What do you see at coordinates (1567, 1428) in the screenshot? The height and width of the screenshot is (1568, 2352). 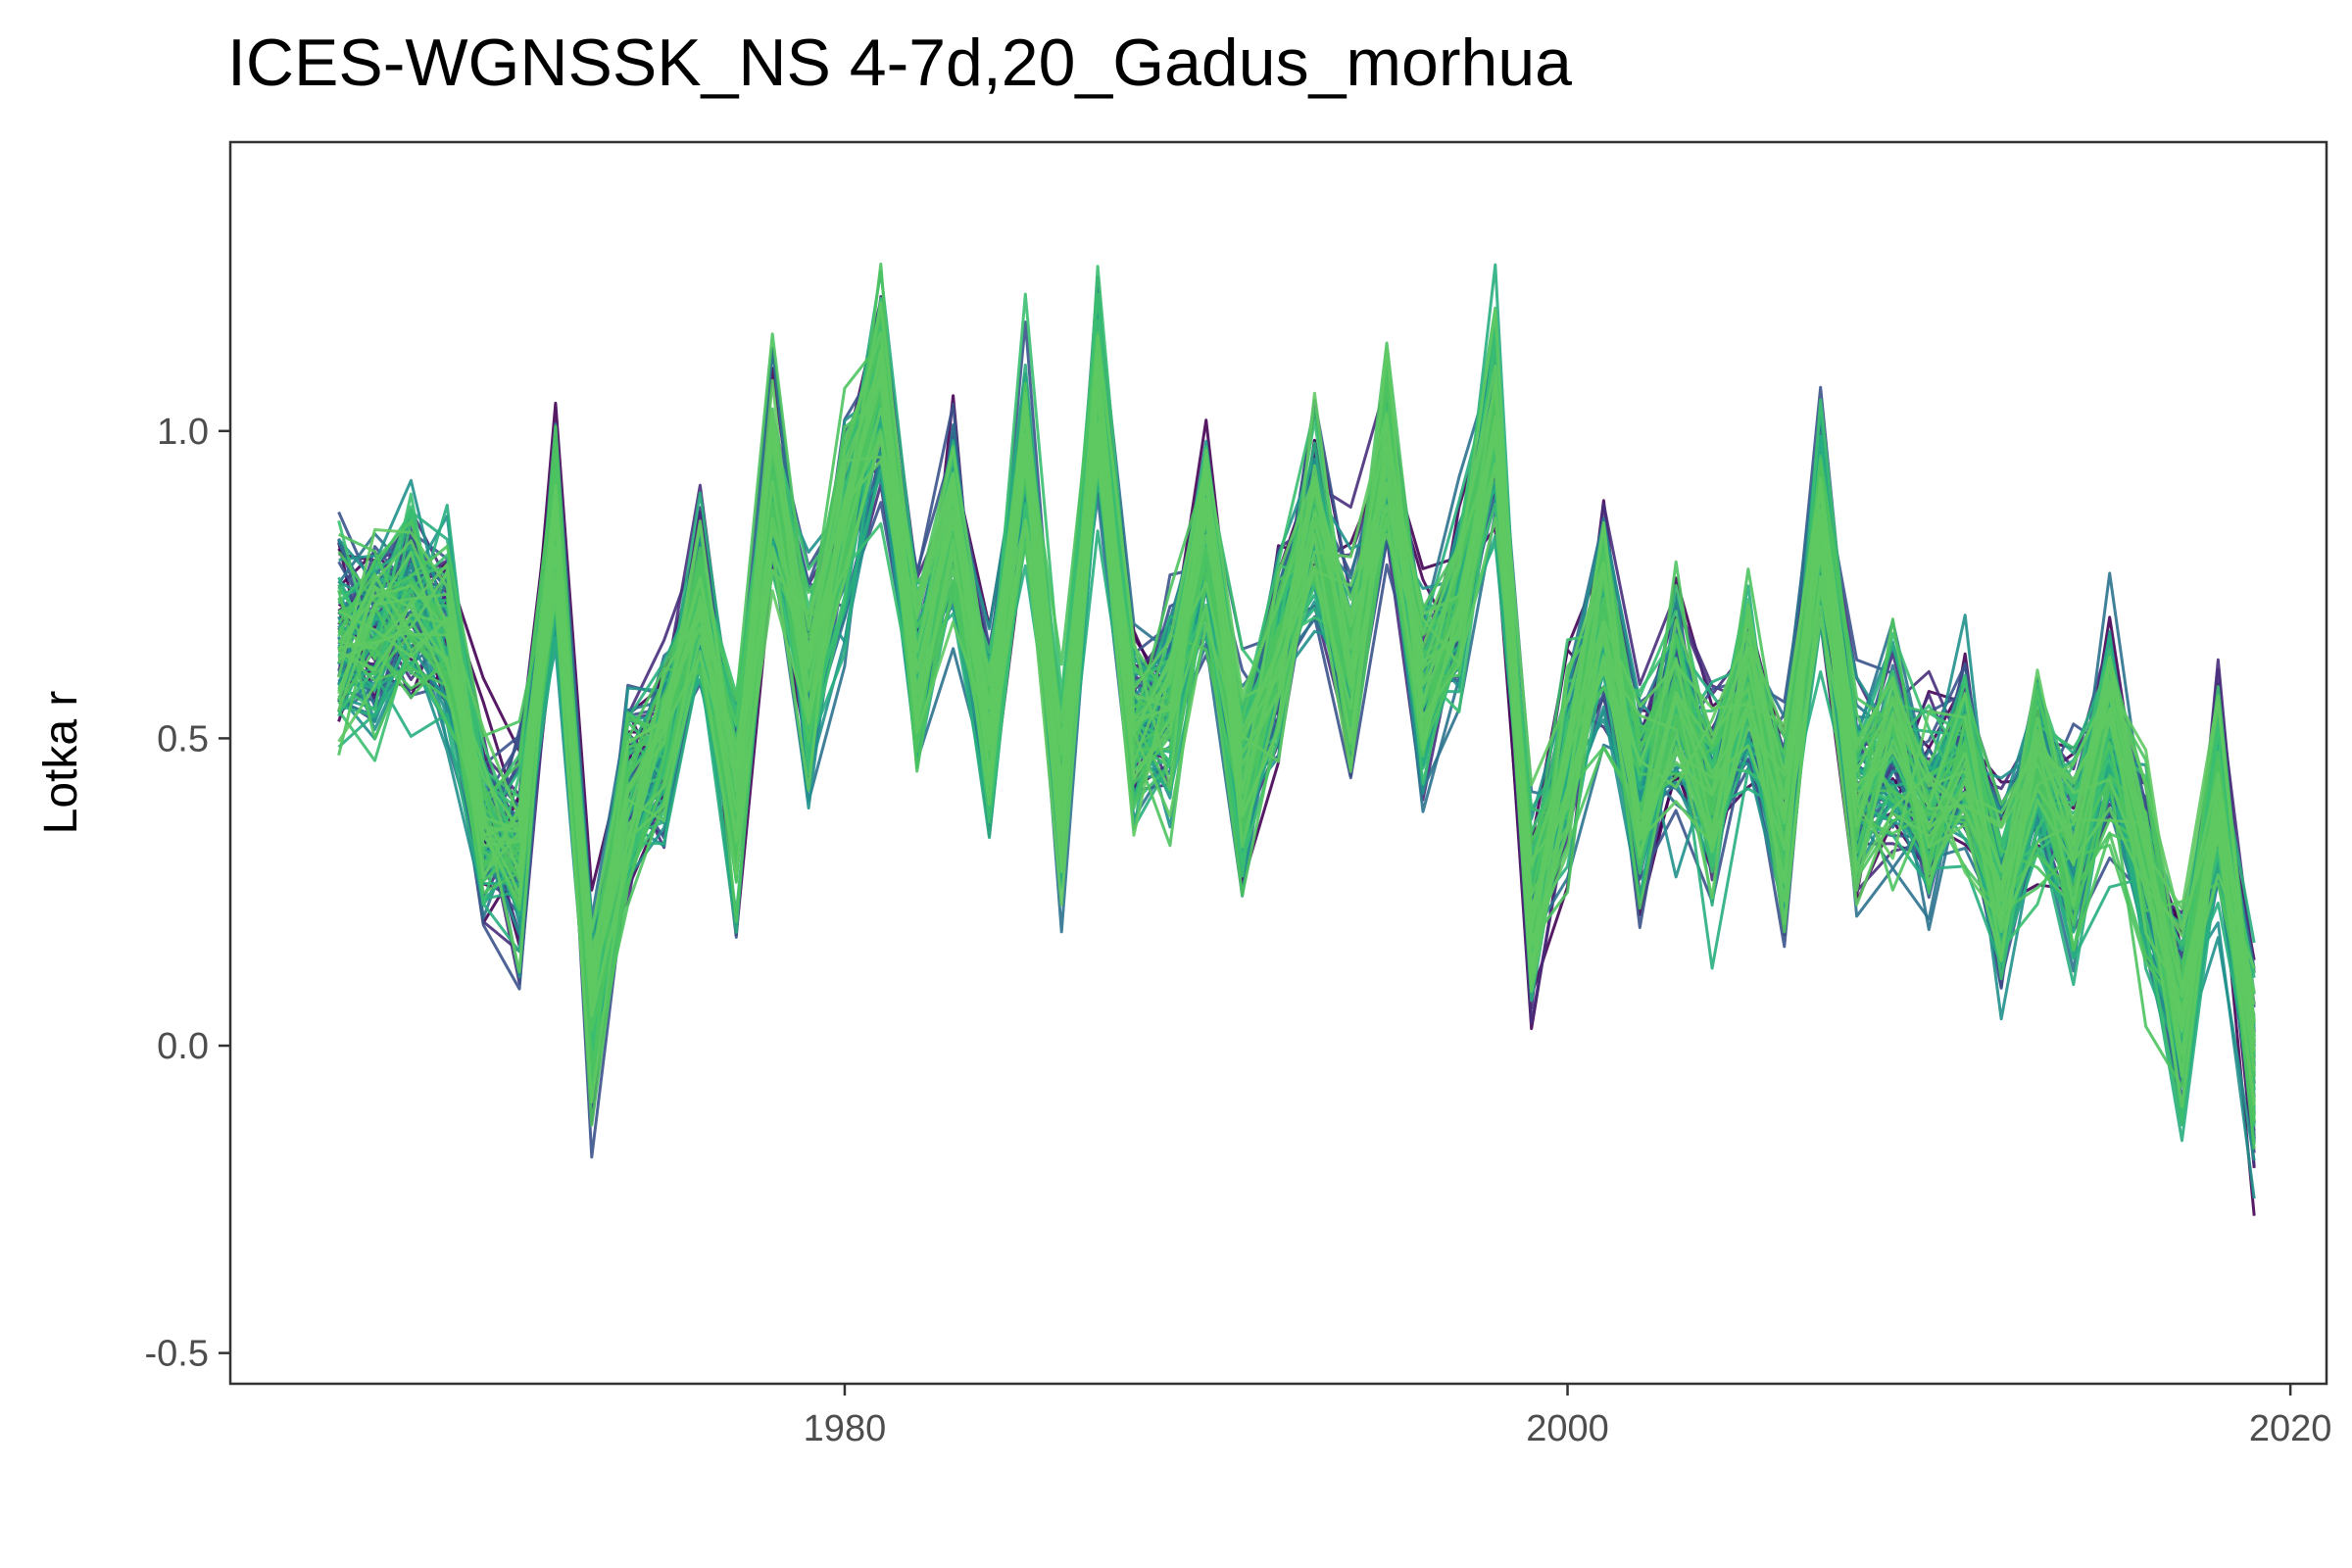 I see `x-tick-label: 2000` at bounding box center [1567, 1428].